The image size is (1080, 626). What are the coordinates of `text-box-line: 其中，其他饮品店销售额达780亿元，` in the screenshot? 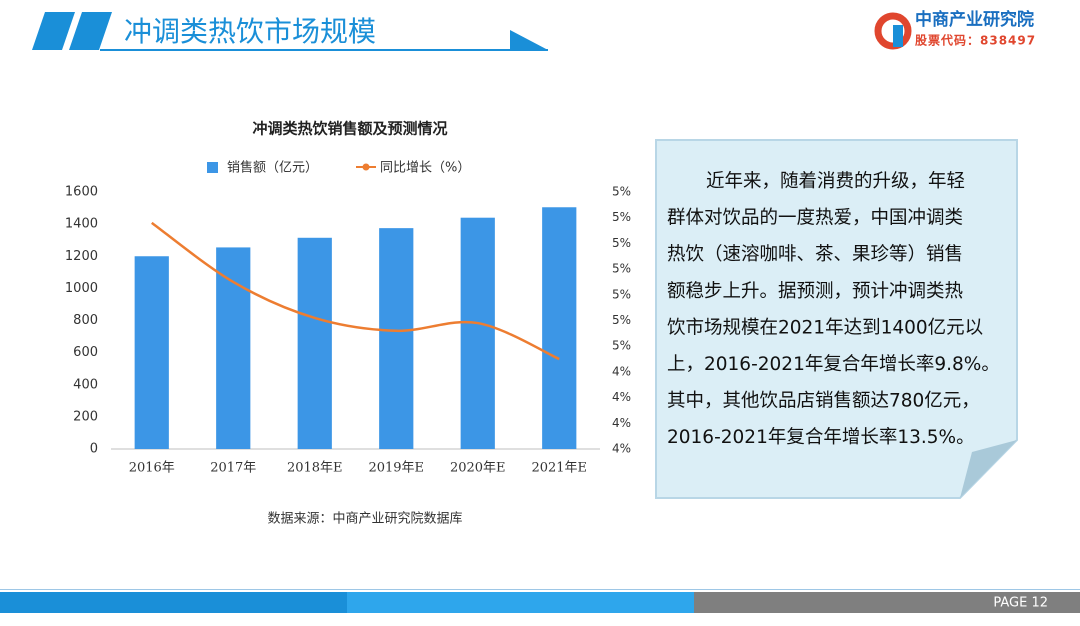 It's located at (823, 401).